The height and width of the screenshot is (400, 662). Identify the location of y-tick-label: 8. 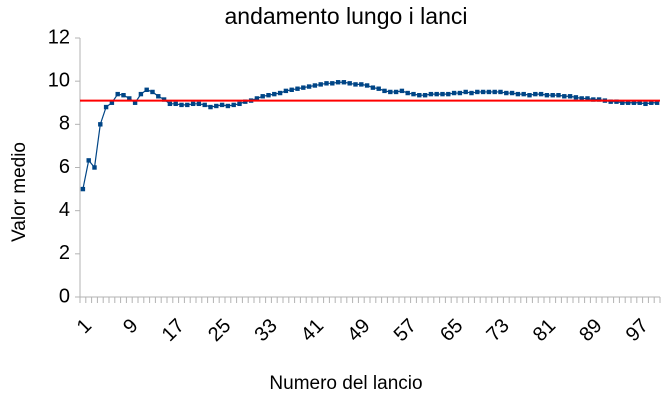
(64, 124).